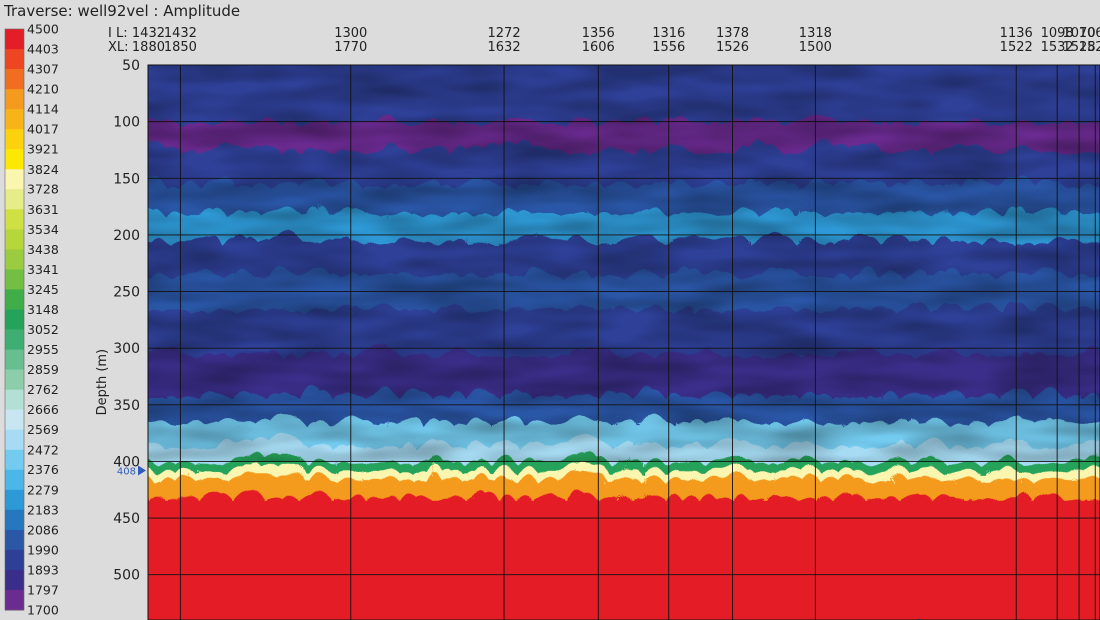 This screenshot has height=620, width=1100. I want to click on colorbar-tick-label: 2762, so click(43, 389).